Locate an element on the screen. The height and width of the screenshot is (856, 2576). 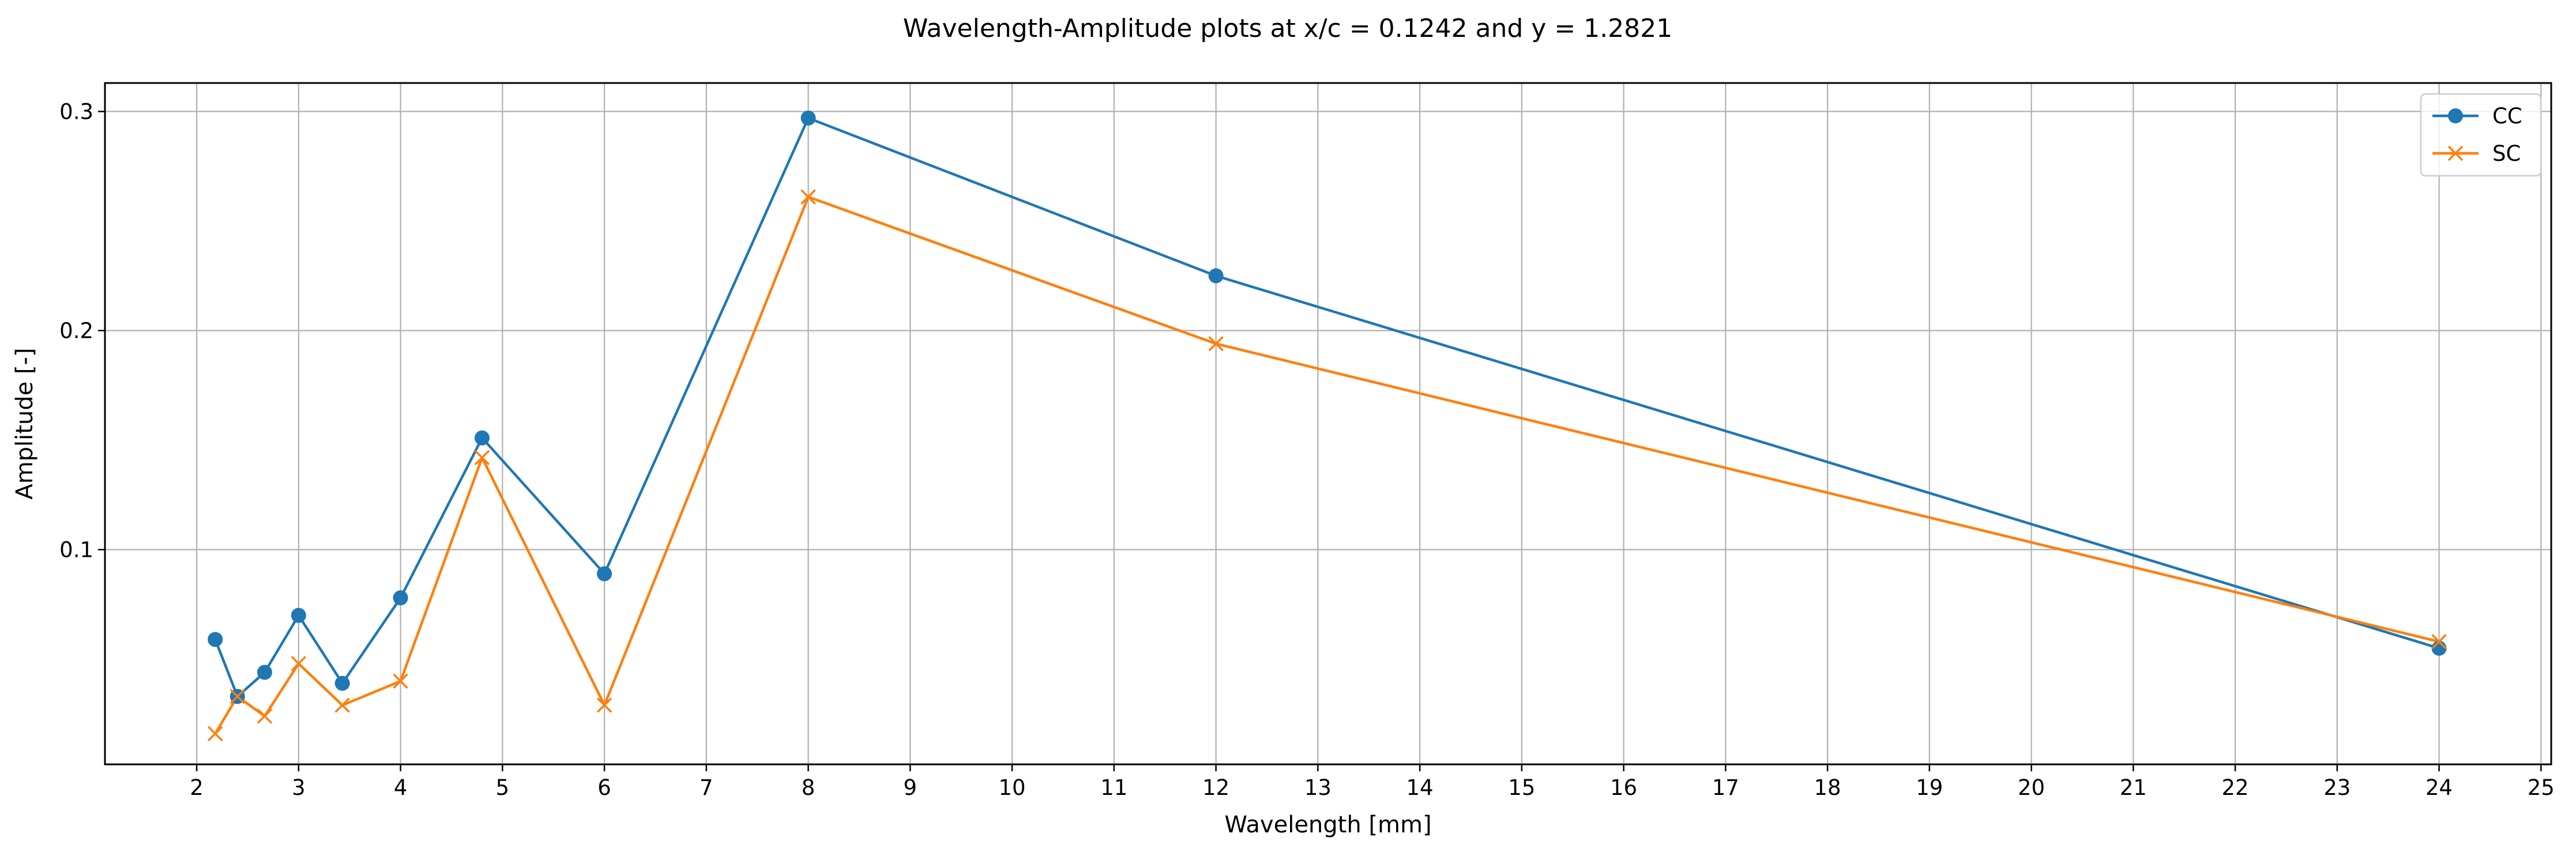
y-axis: 0.1 0.2 0.3 is located at coordinates (82, 331).